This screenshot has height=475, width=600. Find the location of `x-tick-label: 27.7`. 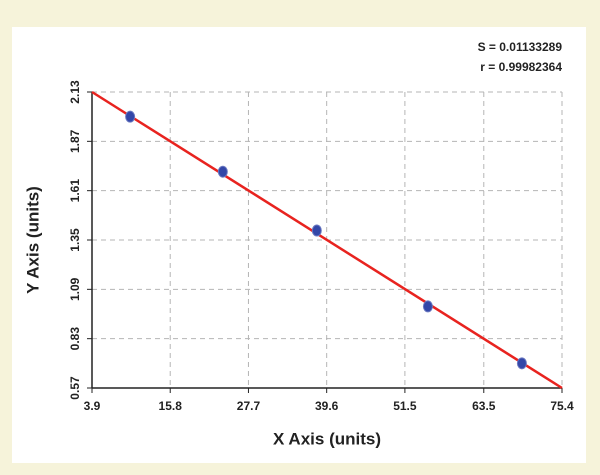

x-tick-label: 27.7 is located at coordinates (249, 406).